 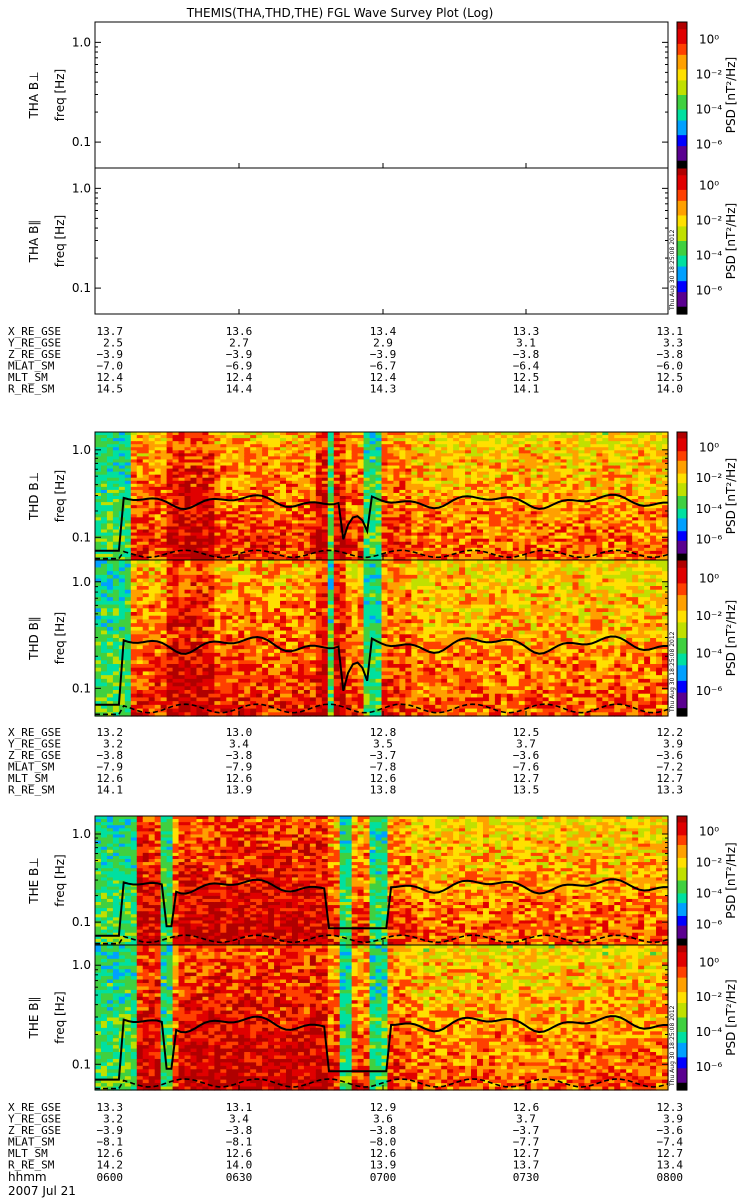 What do you see at coordinates (81, 142) in the screenshot?
I see `y-tick-label: 0.1` at bounding box center [81, 142].